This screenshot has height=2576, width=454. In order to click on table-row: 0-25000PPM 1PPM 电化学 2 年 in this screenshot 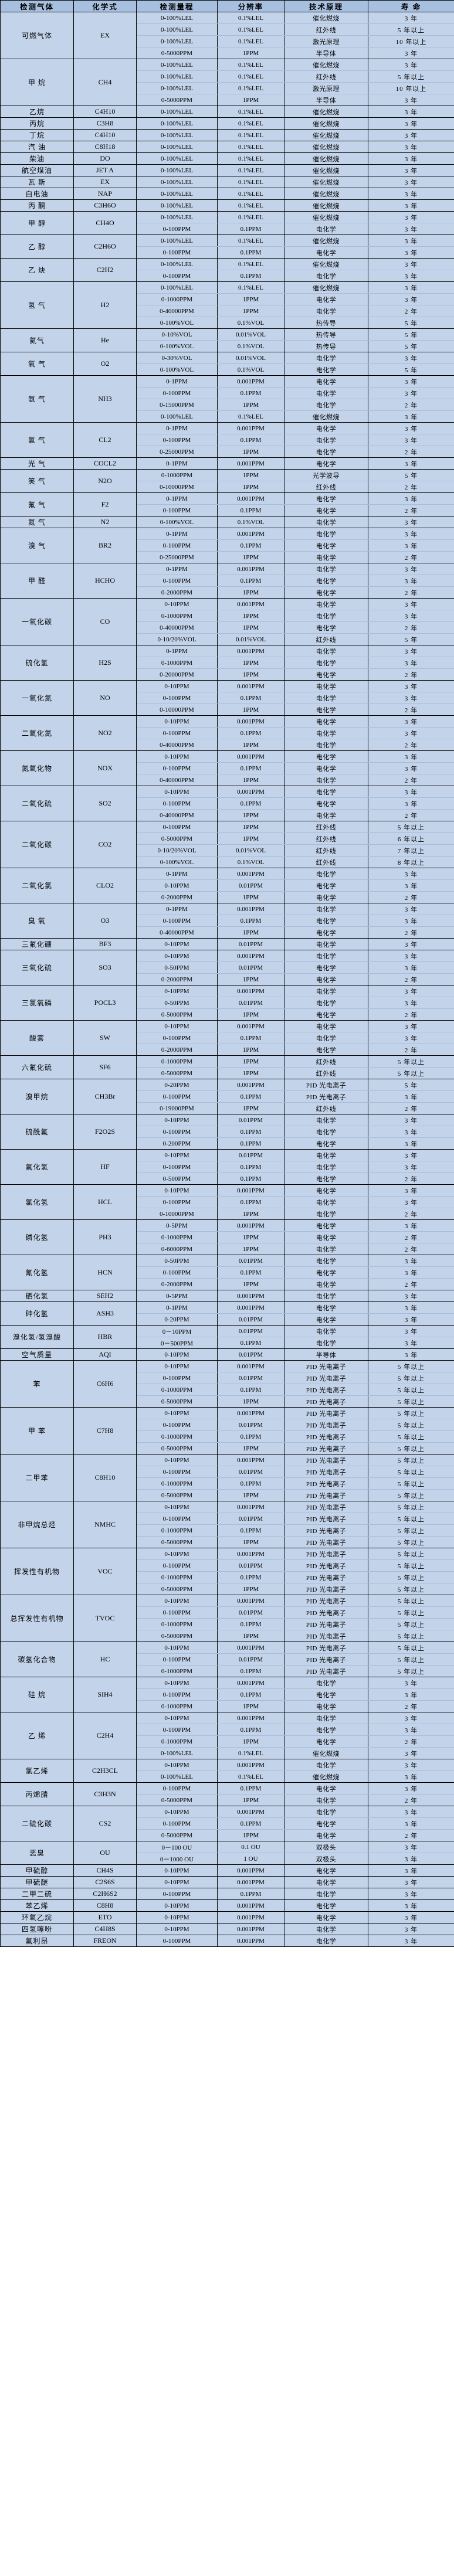, I will do `click(227, 452)`.